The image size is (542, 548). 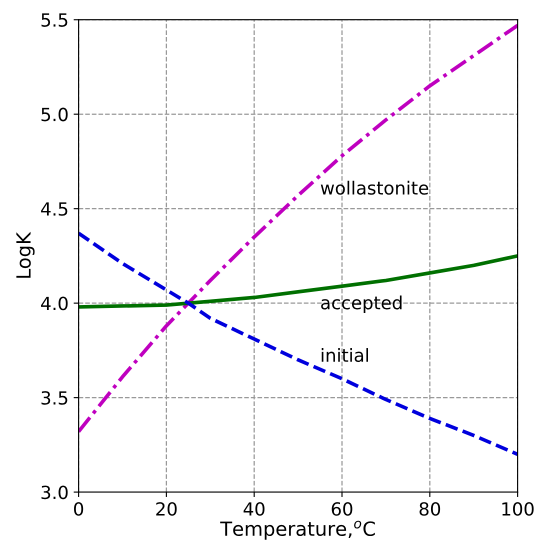 I want to click on x-axis-title: Temperature,$^{o}$C, so click(x=297, y=530).